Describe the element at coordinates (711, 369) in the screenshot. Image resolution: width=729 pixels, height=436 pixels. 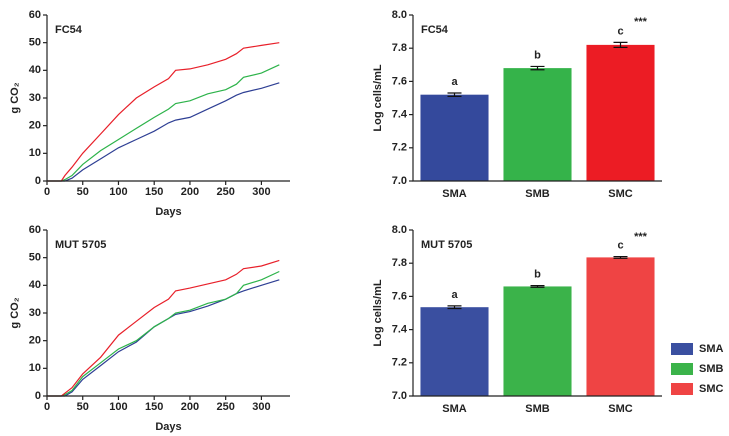
I see `legend-label: SMB` at that location.